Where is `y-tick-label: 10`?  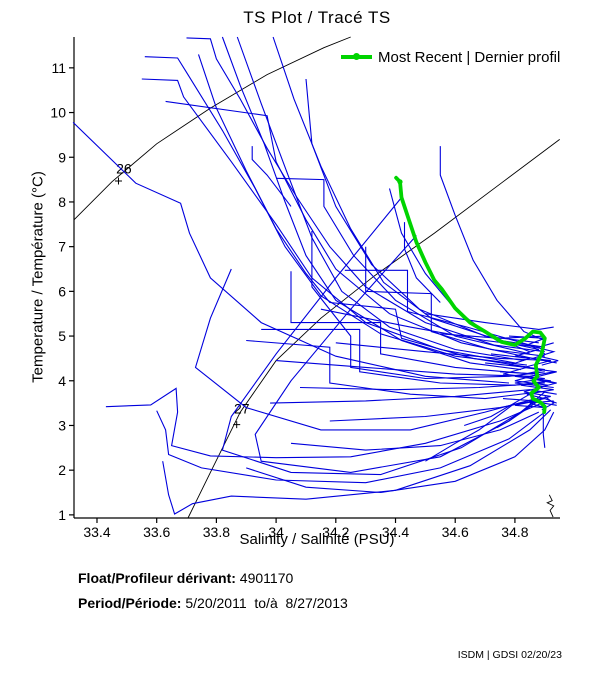
y-tick-label: 10 is located at coordinates (58, 113).